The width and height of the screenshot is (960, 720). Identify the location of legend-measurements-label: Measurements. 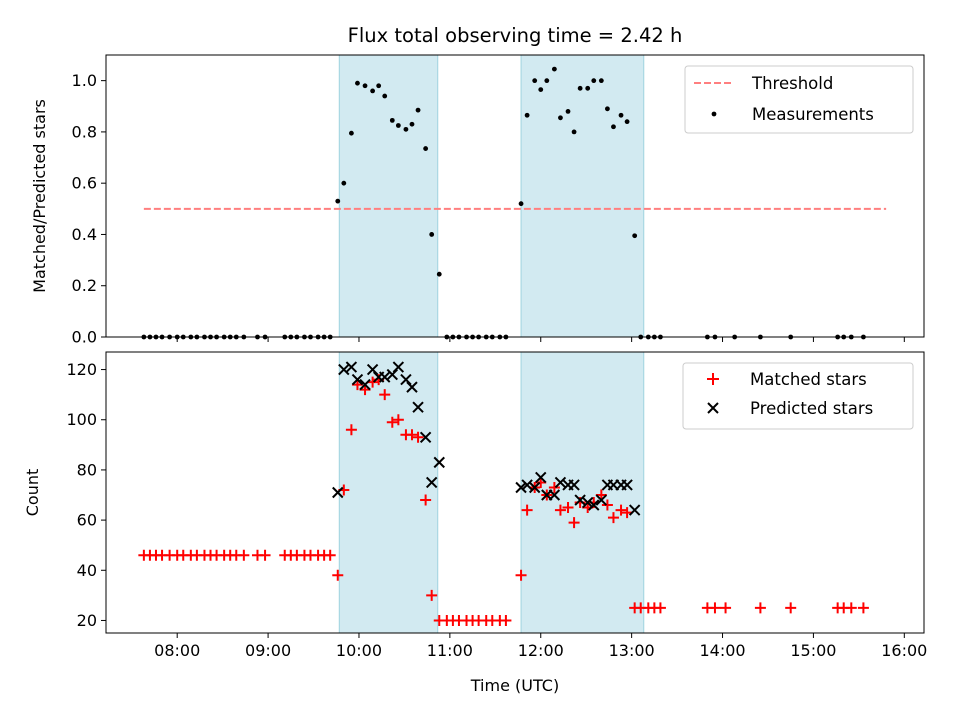
(813, 114).